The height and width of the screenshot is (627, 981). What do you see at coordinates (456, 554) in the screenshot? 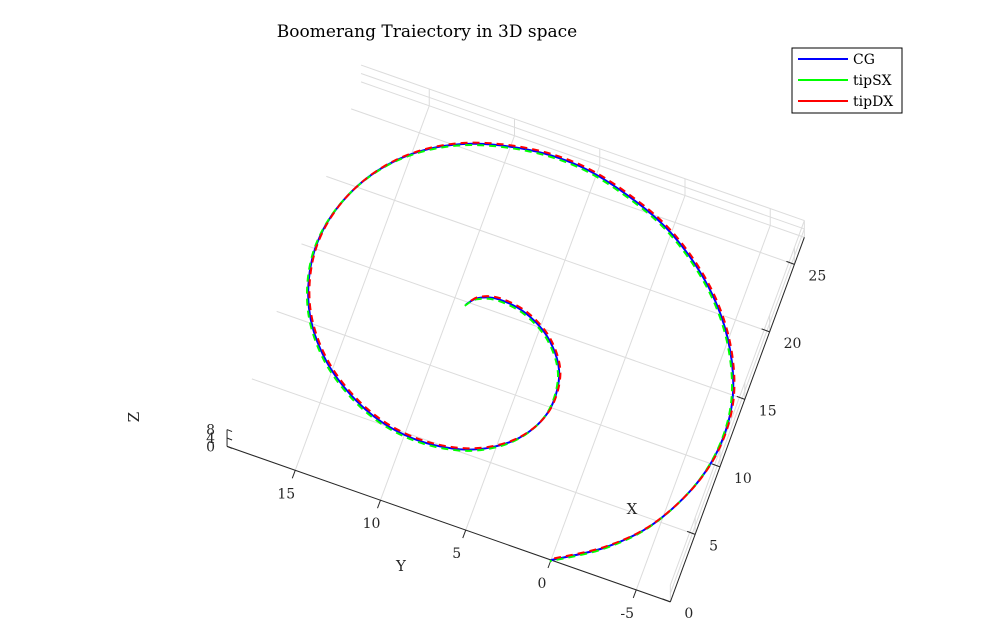
I see `y-tick-label: 5` at bounding box center [456, 554].